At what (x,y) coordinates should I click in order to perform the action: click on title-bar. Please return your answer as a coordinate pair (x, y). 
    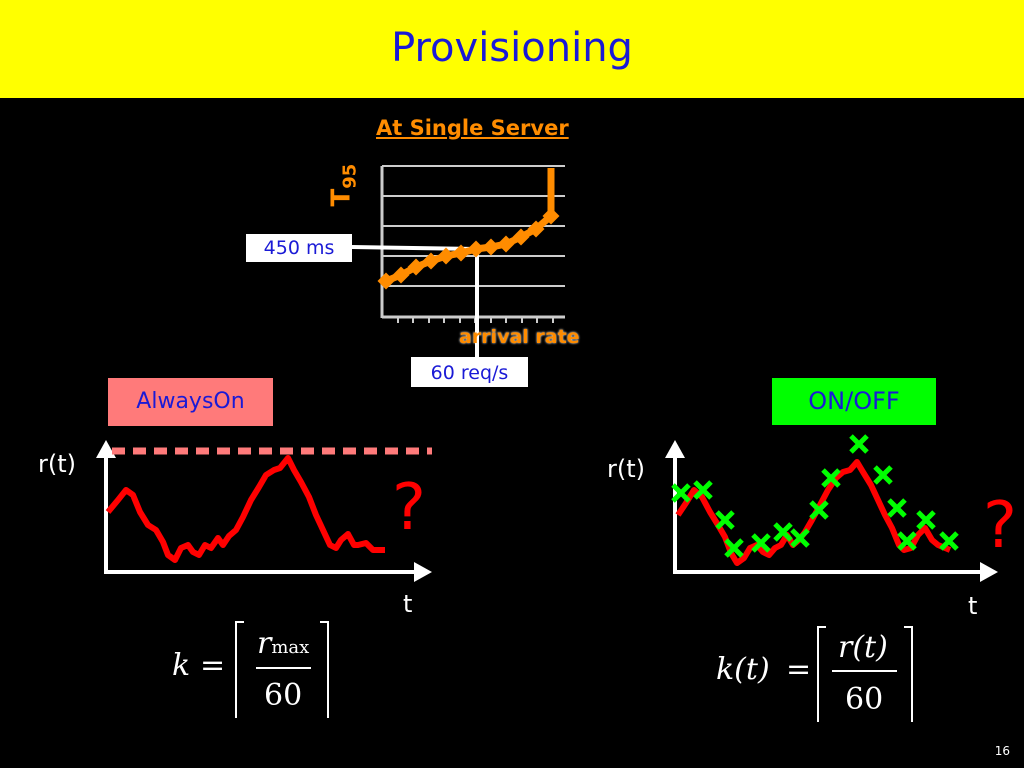
    Looking at the image, I should click on (512, 49).